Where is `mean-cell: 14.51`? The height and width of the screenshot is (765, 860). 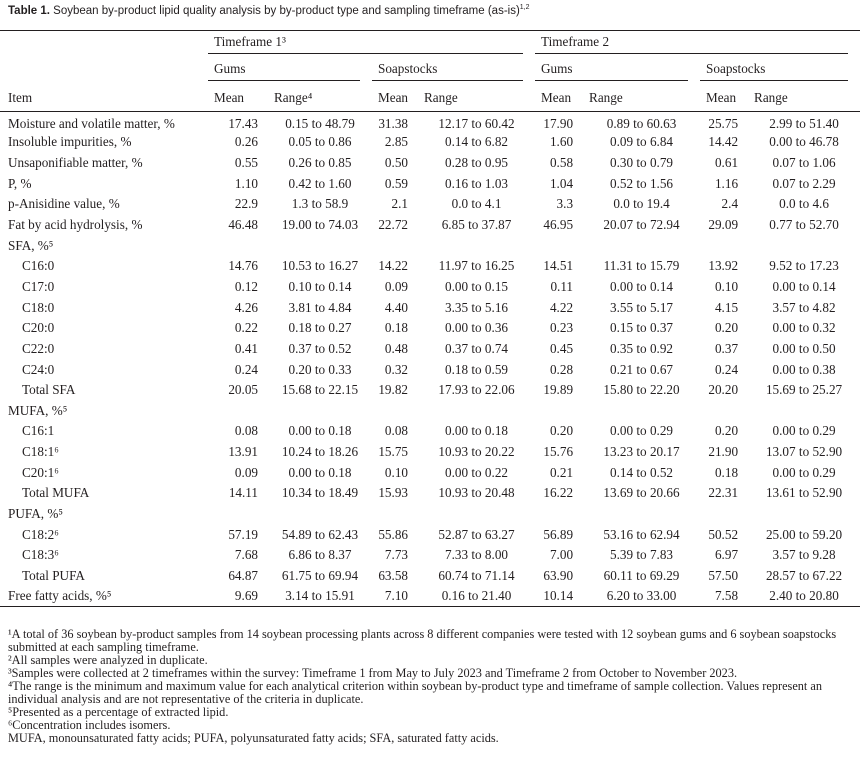
mean-cell: 14.51 is located at coordinates (558, 266).